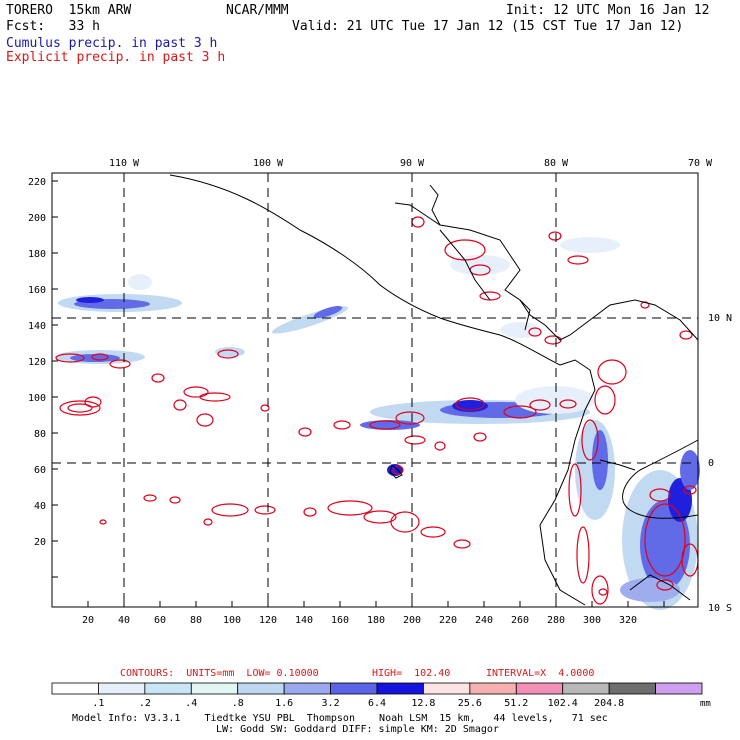 The image size is (740, 740). I want to click on legend-label: 102.4, so click(563, 703).